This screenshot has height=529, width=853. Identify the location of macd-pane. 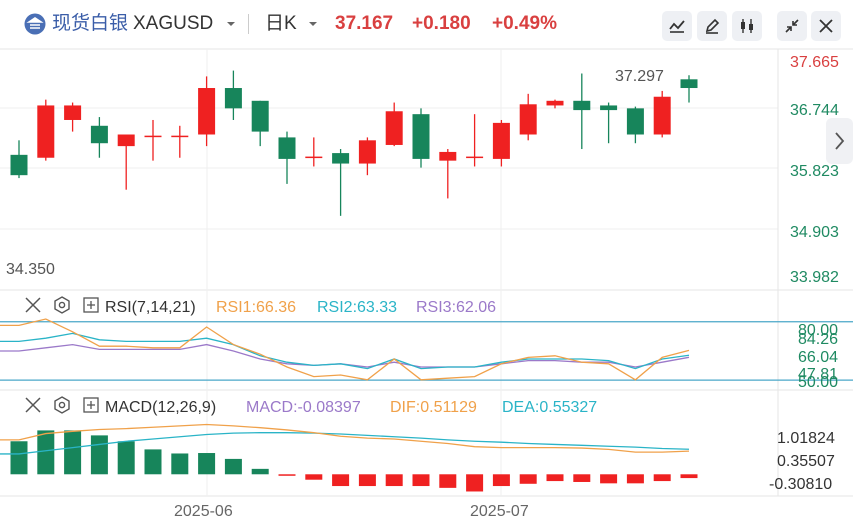
(349, 457).